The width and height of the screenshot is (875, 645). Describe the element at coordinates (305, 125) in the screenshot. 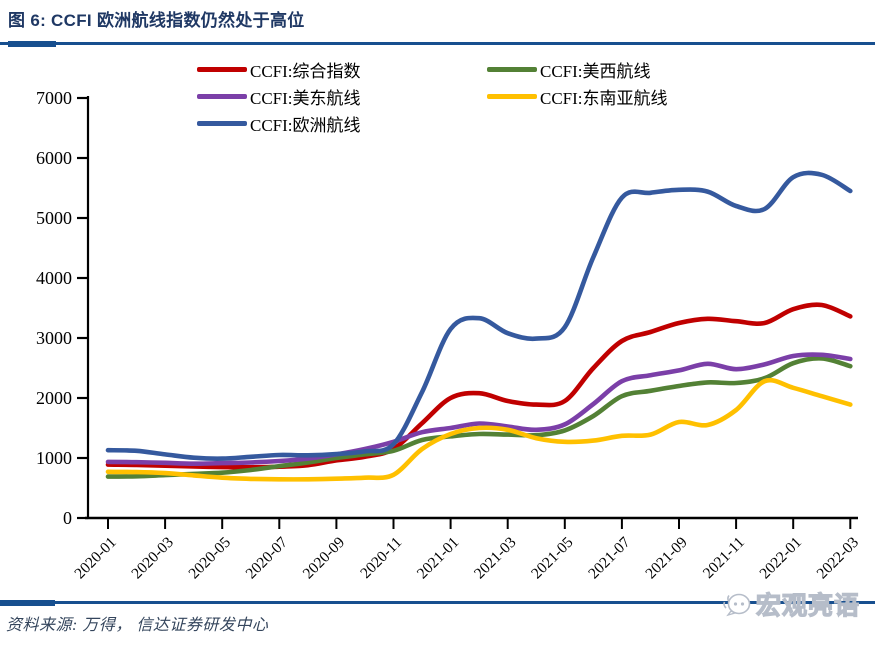

I see `legend-label: CCFI:欧洲航线` at that location.